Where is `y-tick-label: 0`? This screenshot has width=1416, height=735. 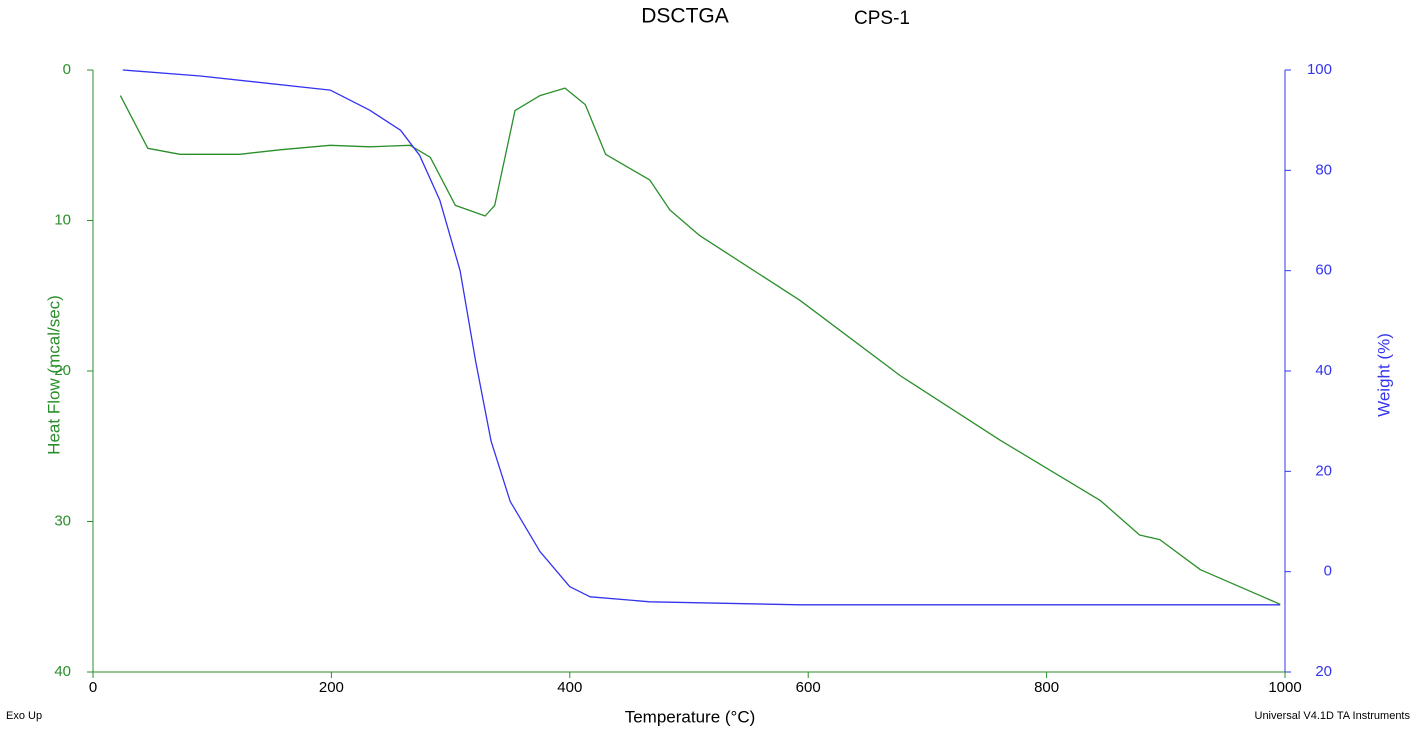
y-tick-label: 0 is located at coordinates (67, 69).